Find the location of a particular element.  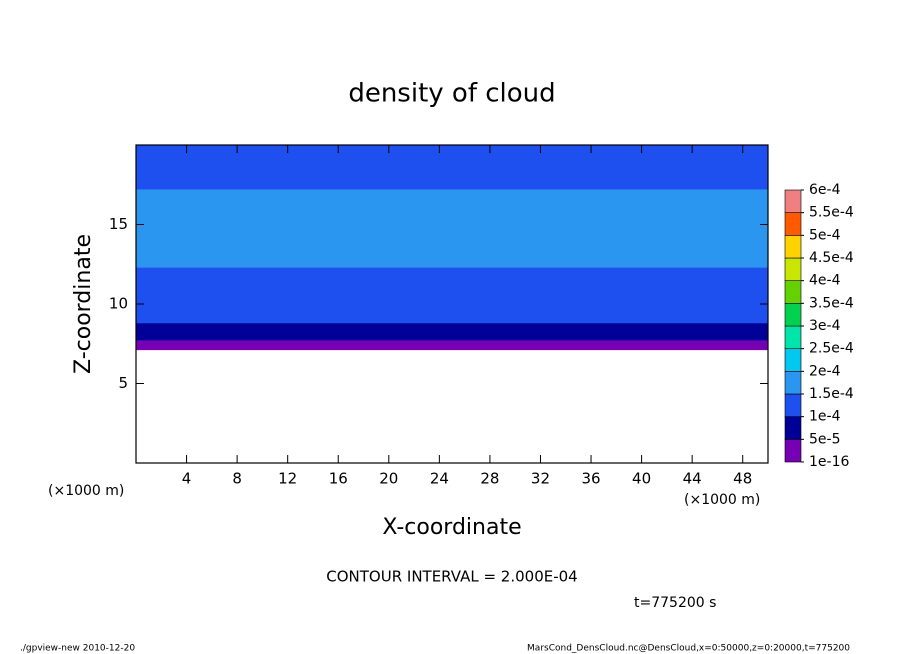

x-tick-label: 8 is located at coordinates (237, 479).